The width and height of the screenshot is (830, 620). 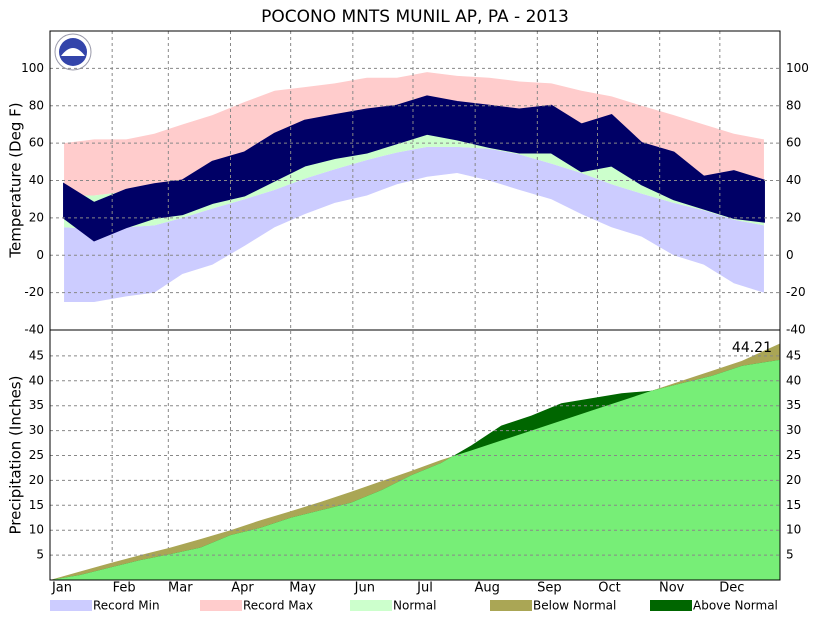 What do you see at coordinates (793, 455) in the screenshot?
I see `y-tick-label-right: 25` at bounding box center [793, 455].